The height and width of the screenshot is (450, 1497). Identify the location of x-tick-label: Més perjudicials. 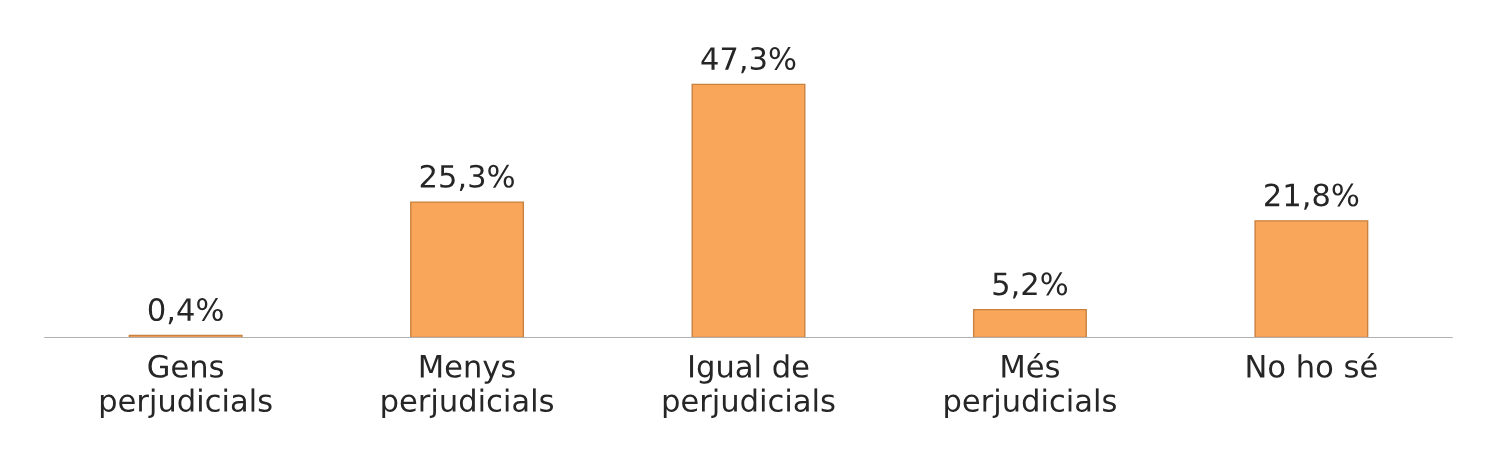
(1030, 385).